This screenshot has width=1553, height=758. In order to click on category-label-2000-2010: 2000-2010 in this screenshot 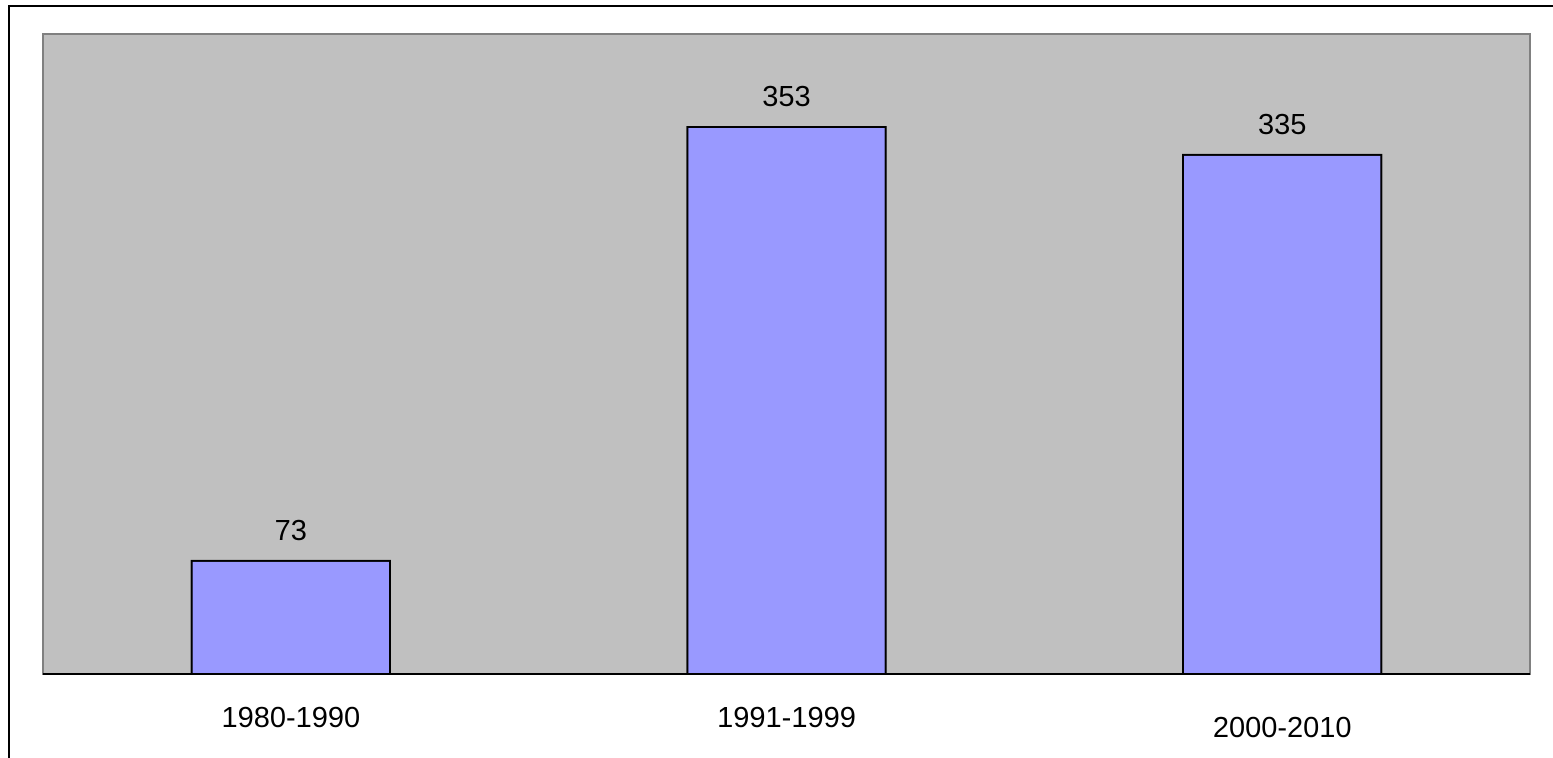, I will do `click(1282, 728)`.